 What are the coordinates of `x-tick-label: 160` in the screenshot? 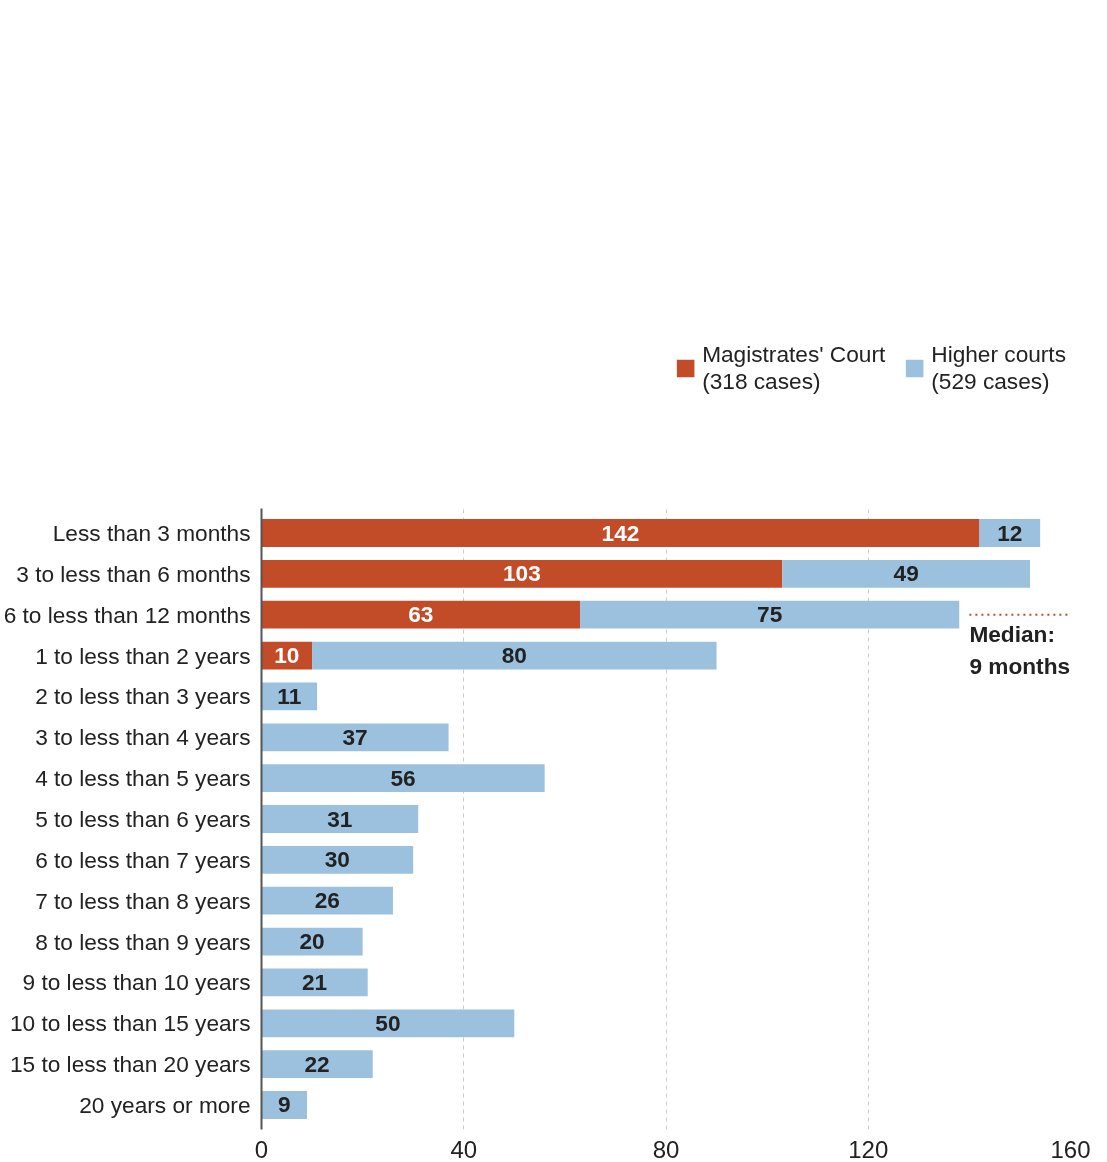 It's located at (1070, 1148).